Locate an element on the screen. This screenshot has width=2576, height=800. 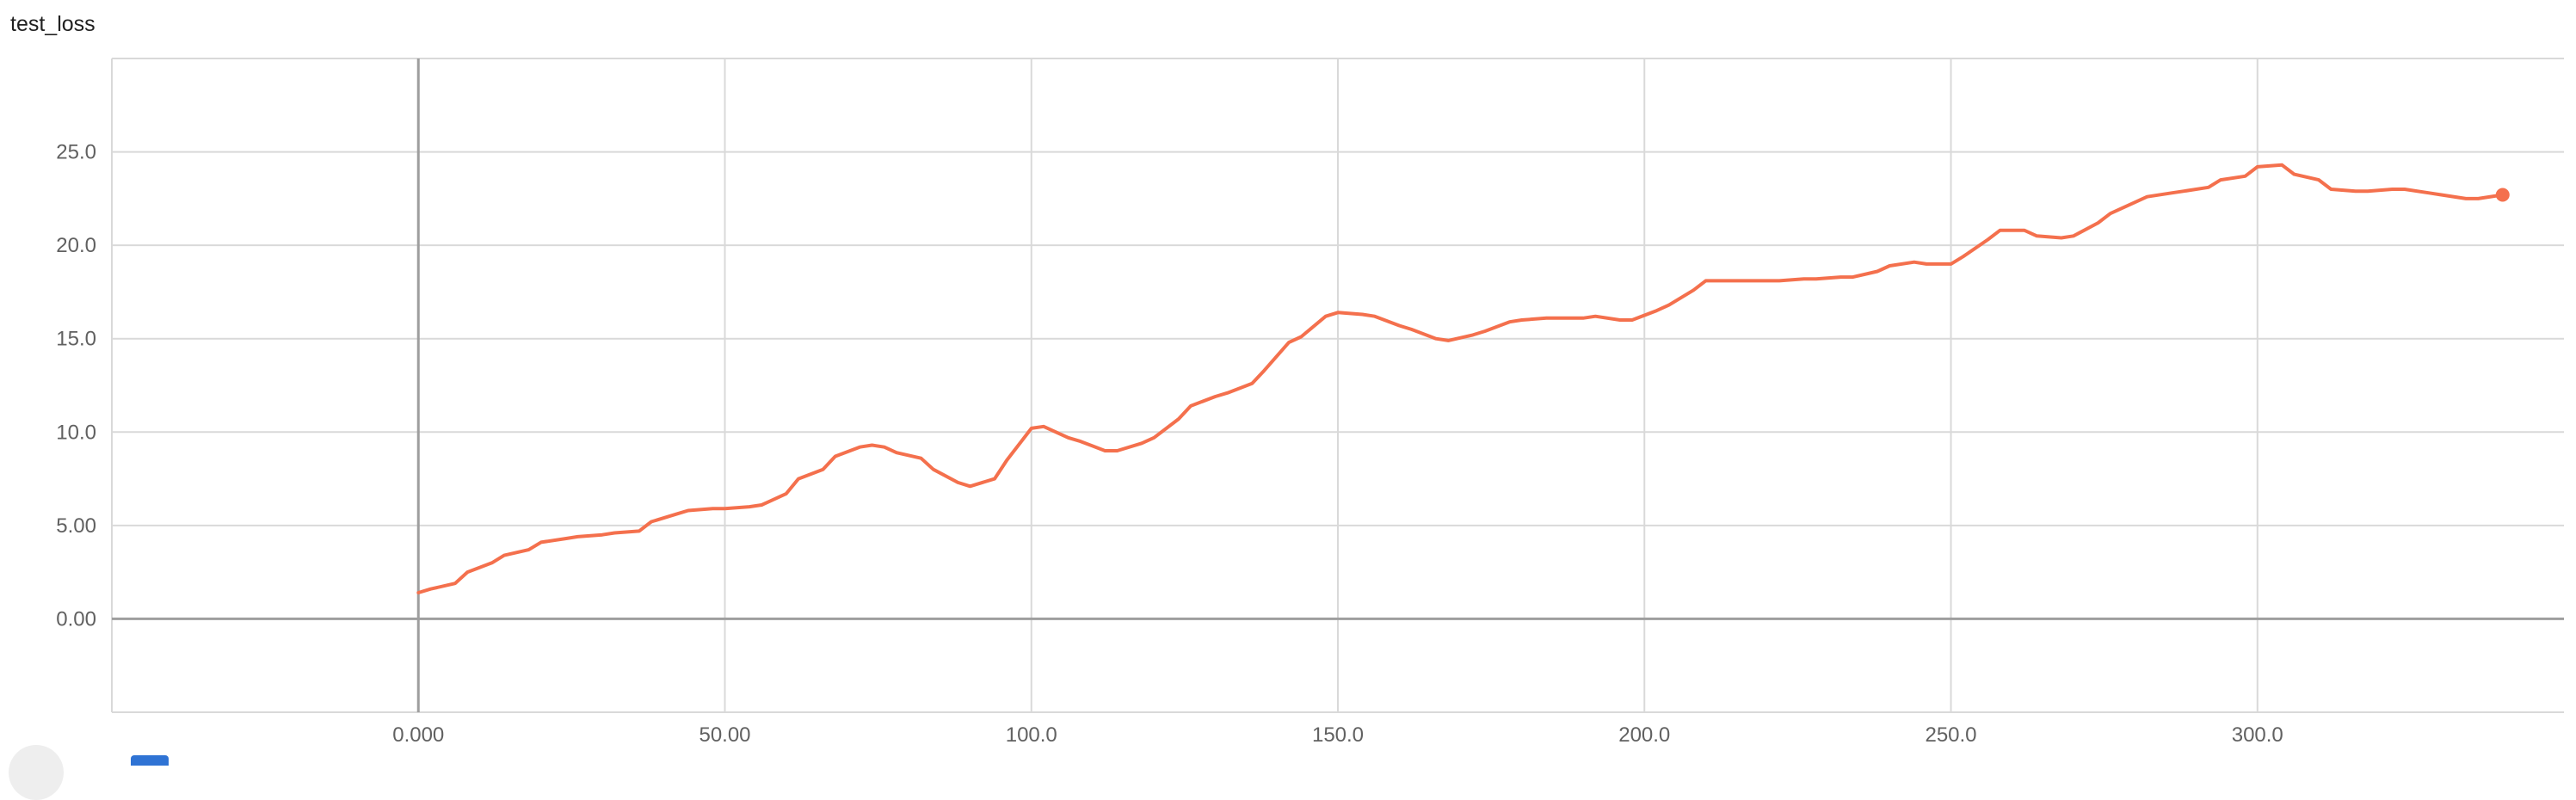
series-last-point is located at coordinates (2502, 195).